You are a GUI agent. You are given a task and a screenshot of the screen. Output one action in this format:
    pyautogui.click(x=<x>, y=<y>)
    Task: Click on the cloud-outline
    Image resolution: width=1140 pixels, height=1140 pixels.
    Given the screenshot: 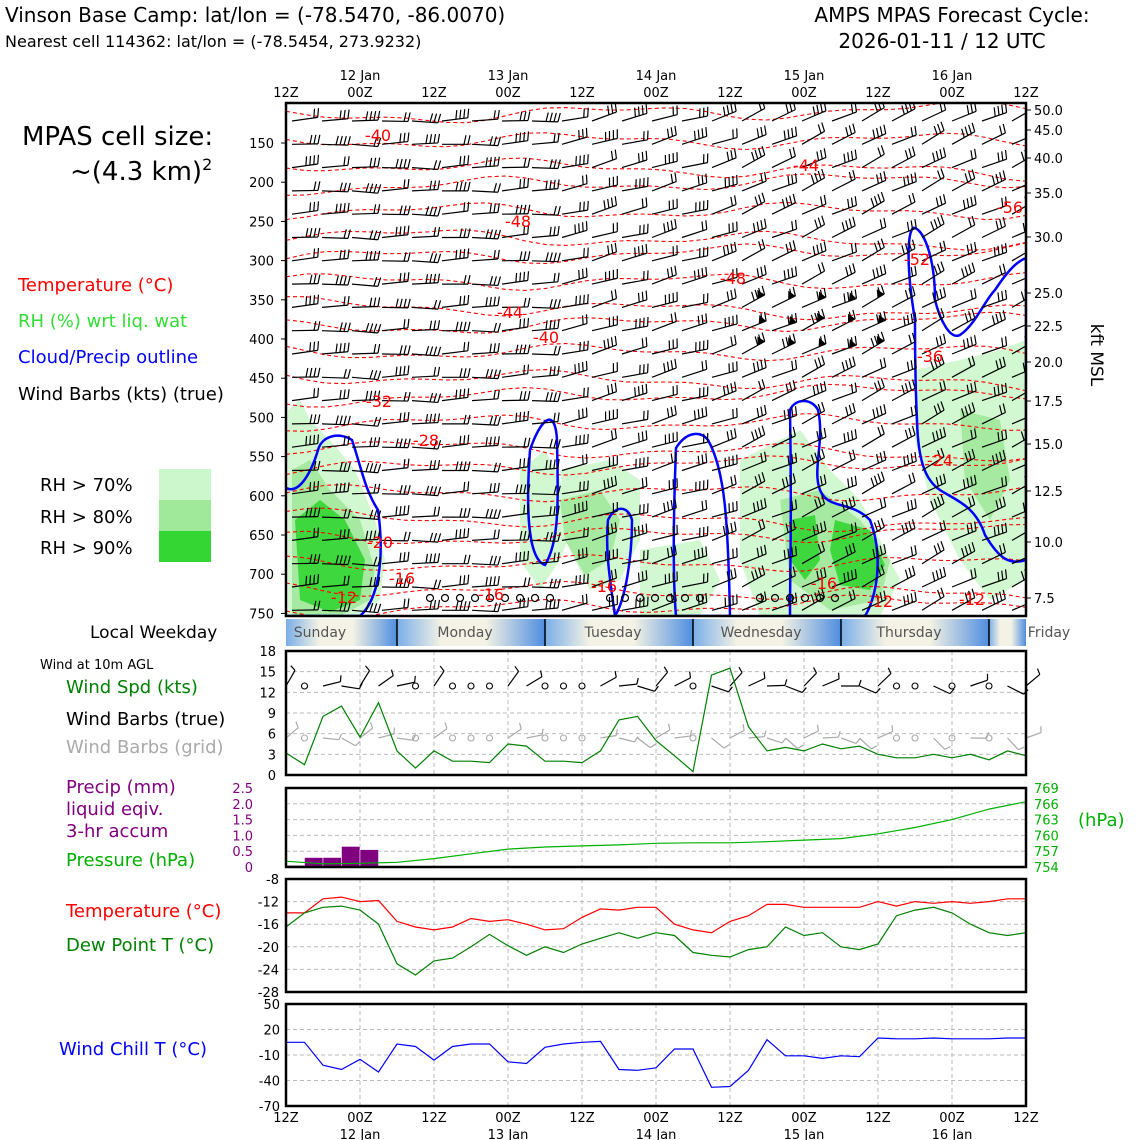 What is the action you would take?
    pyautogui.click(x=966, y=394)
    